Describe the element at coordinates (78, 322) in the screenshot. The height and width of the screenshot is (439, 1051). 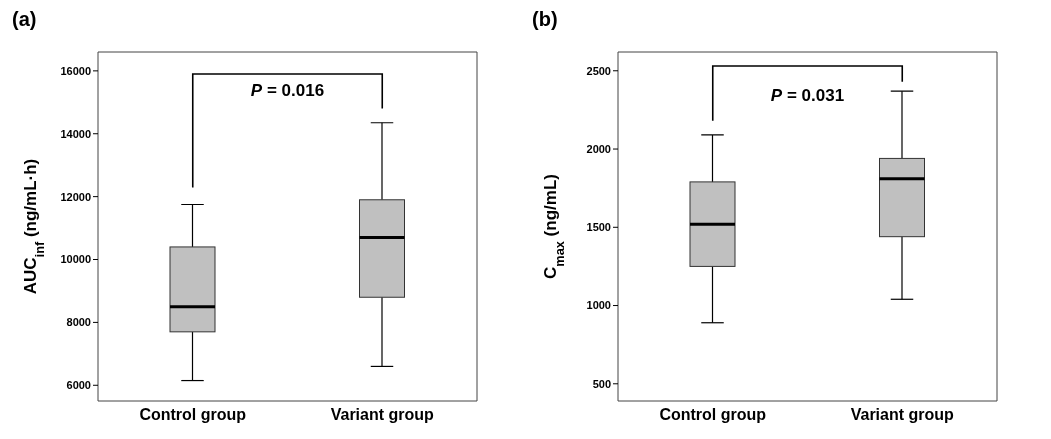
I see `y-tick-label: 8000` at that location.